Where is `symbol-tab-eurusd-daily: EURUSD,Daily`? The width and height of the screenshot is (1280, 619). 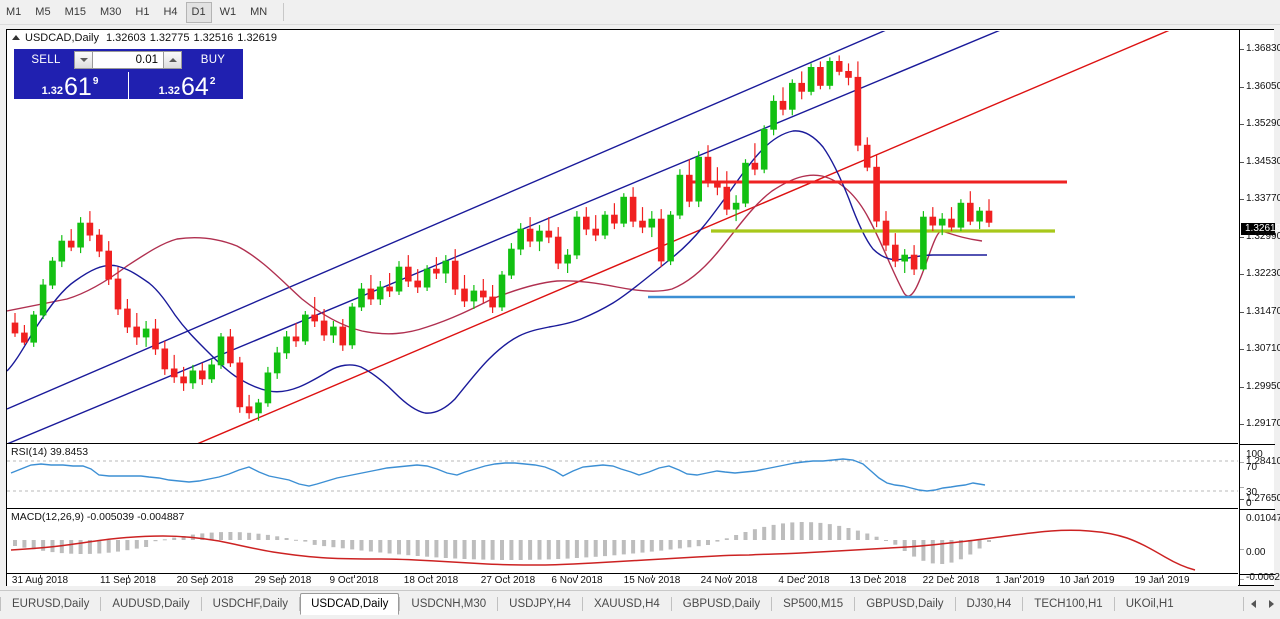
symbol-tab-eurusd-daily: EURUSD,Daily is located at coordinates (51, 604).